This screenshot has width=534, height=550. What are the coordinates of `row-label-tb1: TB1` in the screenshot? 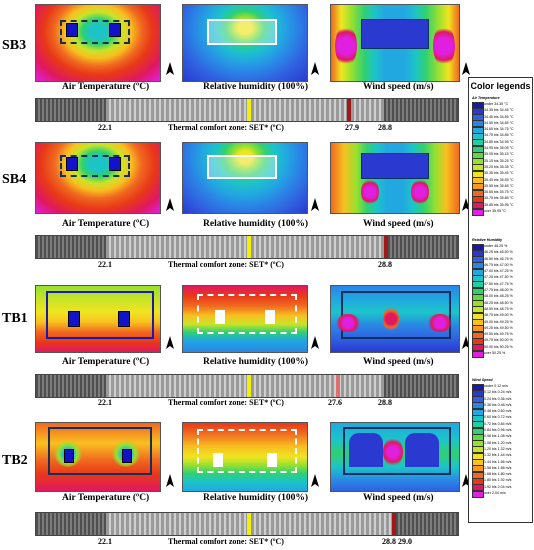 It's located at (15, 318).